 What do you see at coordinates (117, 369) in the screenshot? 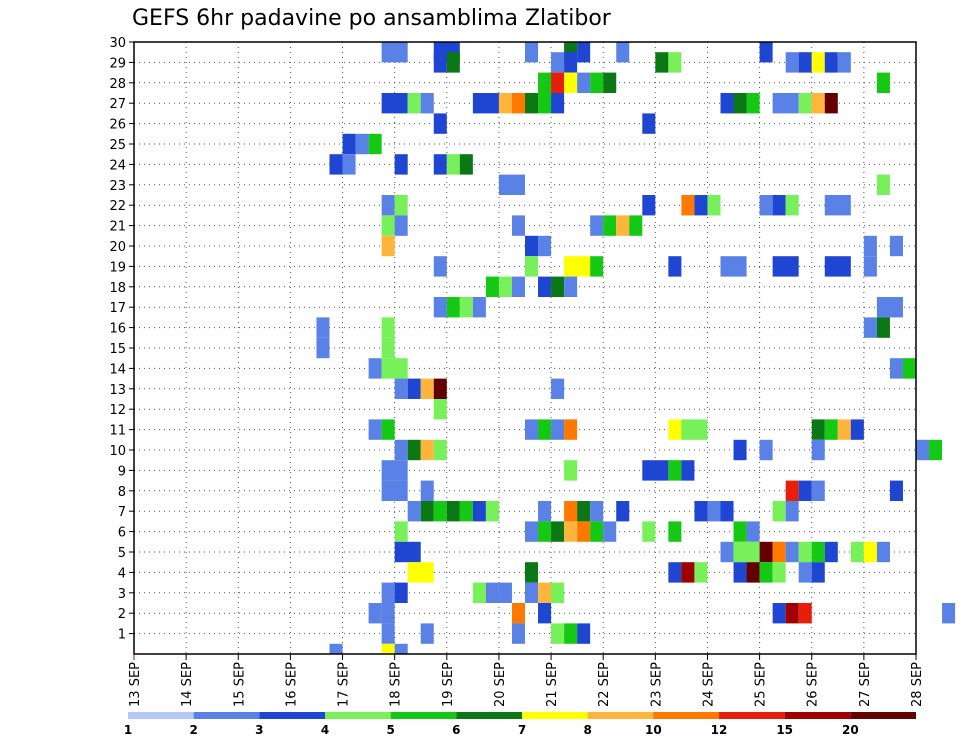
I see `y-tick-label: 14` at bounding box center [117, 369].